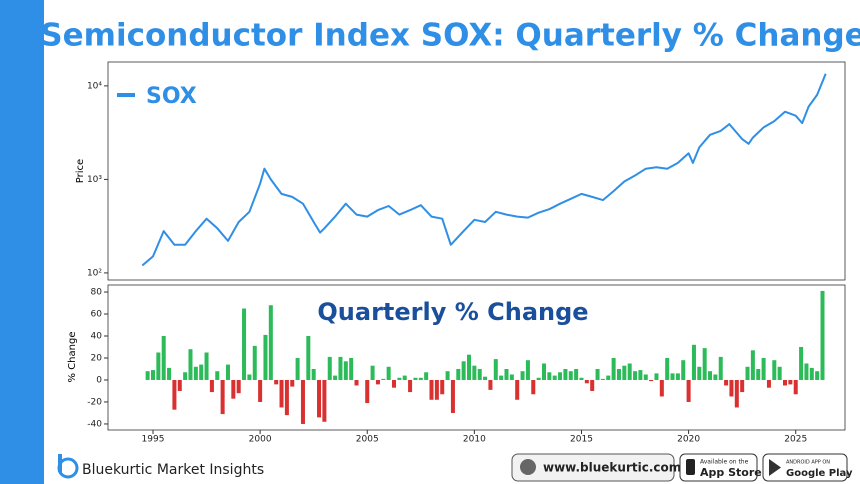  Describe the element at coordinates (688, 440) in the screenshot. I see `x-tick-label: 2020` at that location.